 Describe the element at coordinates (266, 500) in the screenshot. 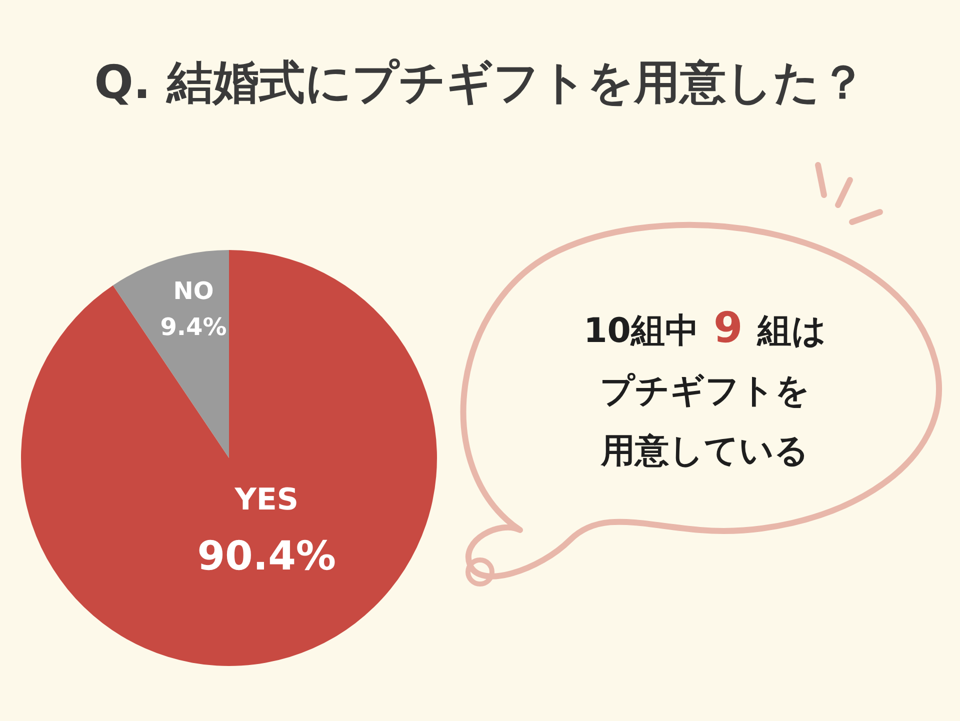

I see `slice-label: YES` at that location.